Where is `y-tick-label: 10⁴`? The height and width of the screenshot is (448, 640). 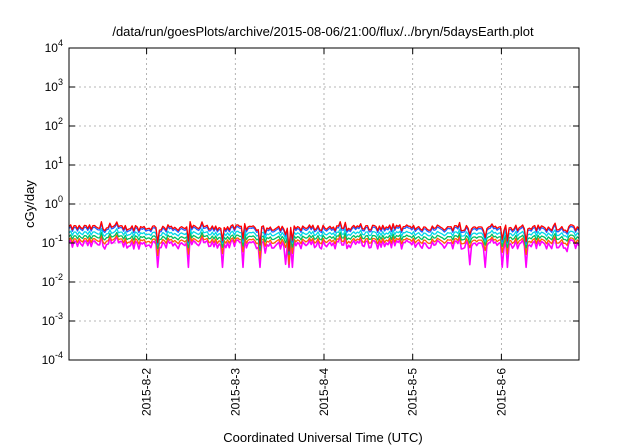
y-tick-label: 10⁴ is located at coordinates (54, 46).